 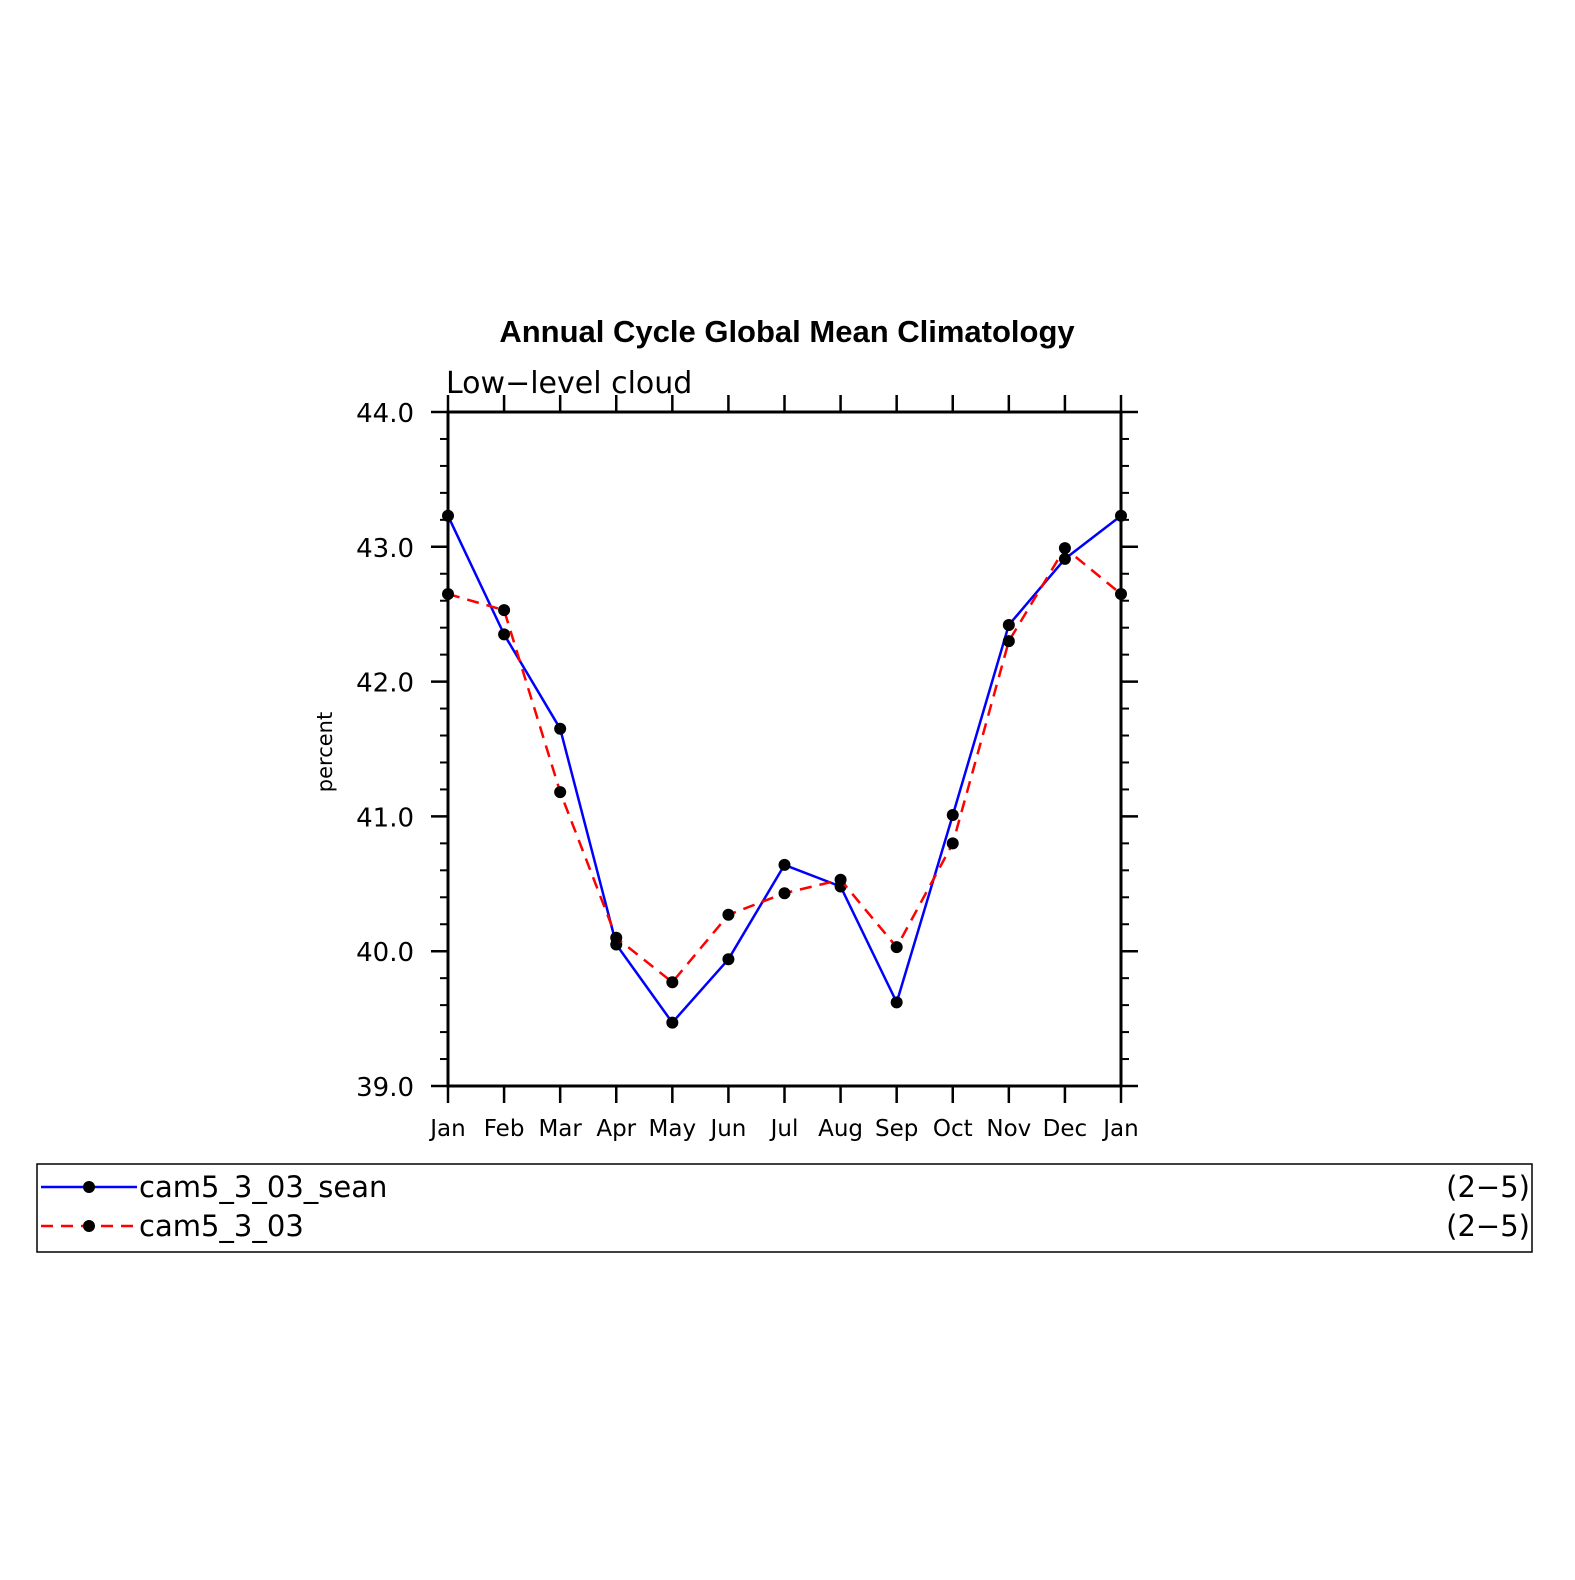 What do you see at coordinates (896, 1129) in the screenshot?
I see `x-tick-label: Sep` at bounding box center [896, 1129].